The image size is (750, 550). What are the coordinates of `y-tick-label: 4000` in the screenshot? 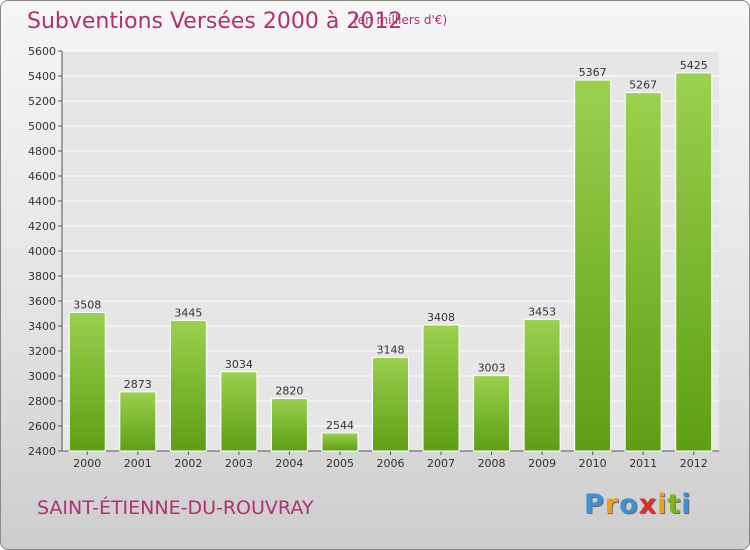 It's located at (42, 251).